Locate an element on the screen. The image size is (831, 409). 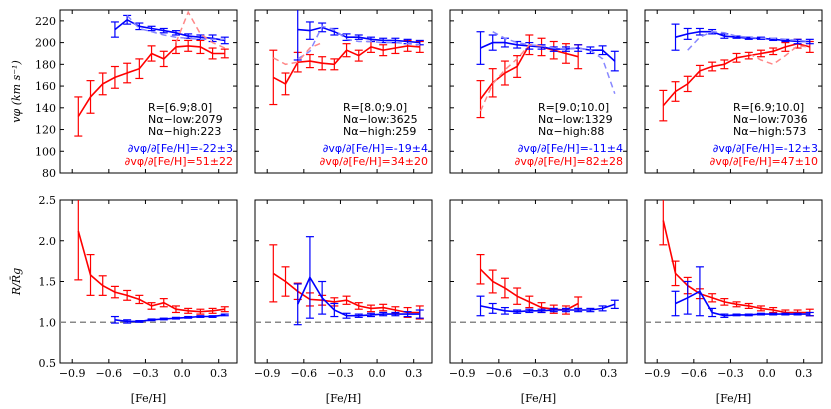
y-tick-label: 200 is located at coordinates (45, 43).